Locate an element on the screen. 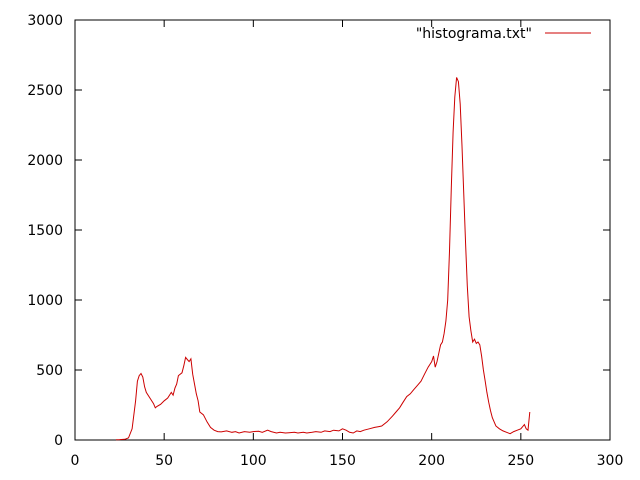 The width and height of the screenshot is (640, 480). x-tick-label: 0 is located at coordinates (75, 461).